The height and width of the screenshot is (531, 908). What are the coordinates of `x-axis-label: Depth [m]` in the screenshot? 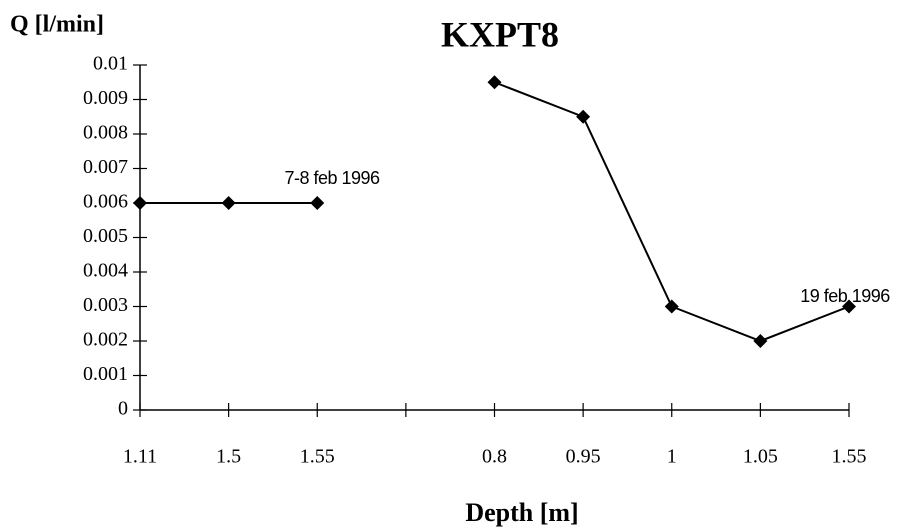 It's located at (521, 512).